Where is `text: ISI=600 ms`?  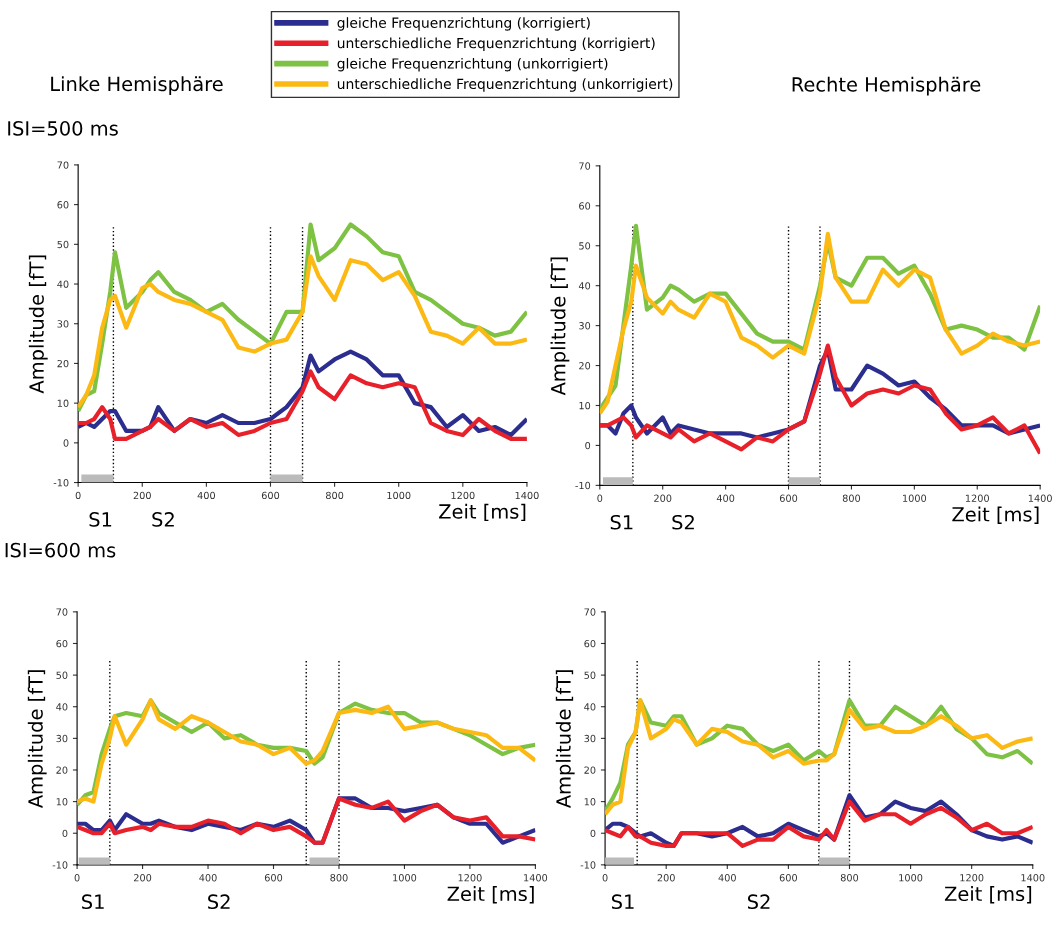 text: ISI=600 ms is located at coordinates (60, 550).